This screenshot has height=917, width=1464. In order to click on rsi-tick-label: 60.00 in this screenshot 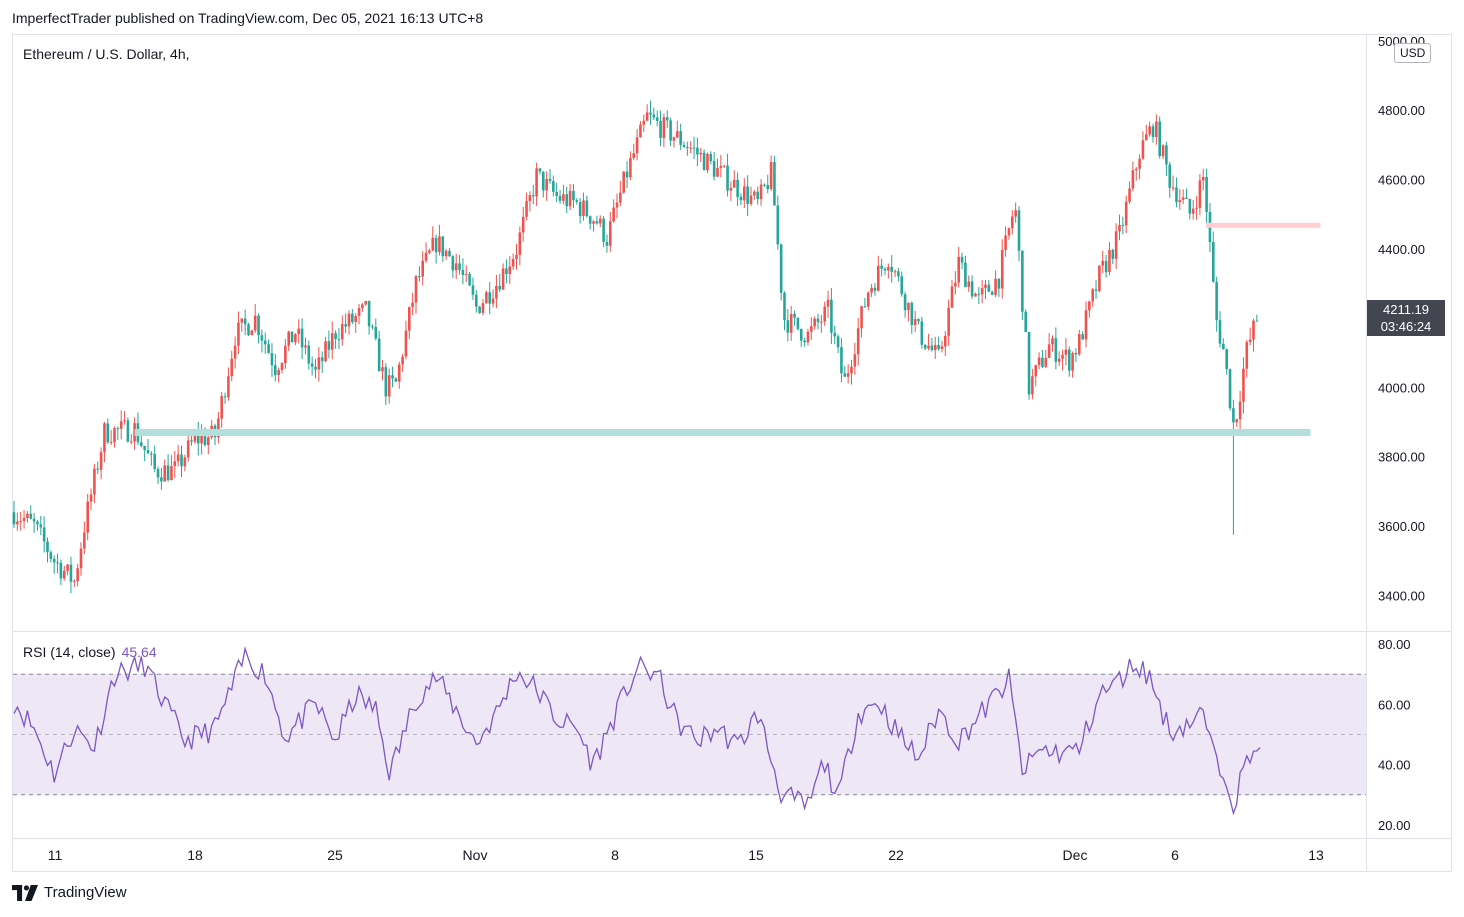, I will do `click(1394, 704)`.